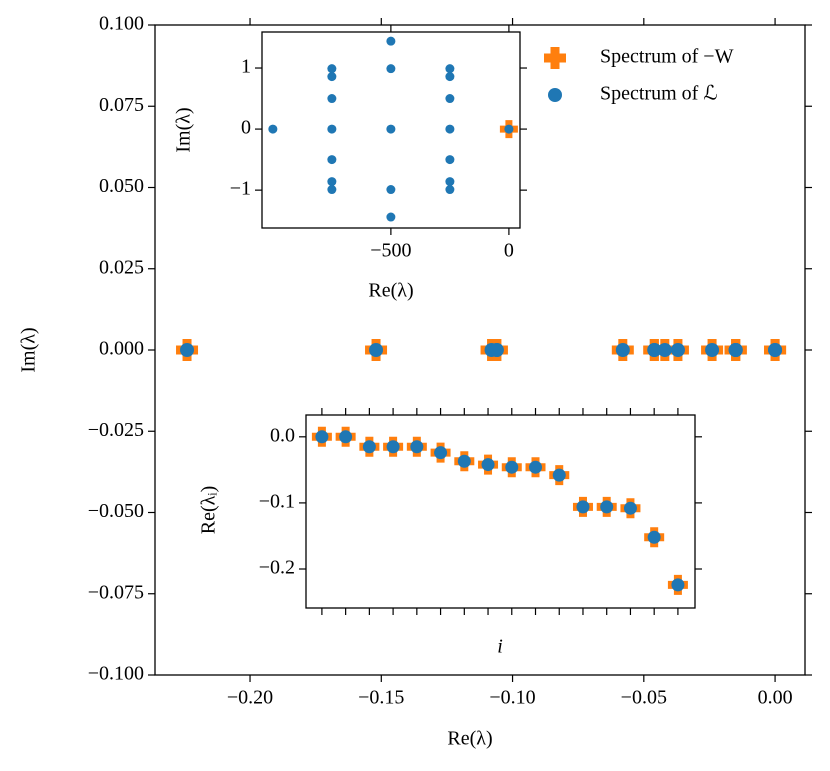  I want to click on y-tick-label: −0.100, so click(116, 674).